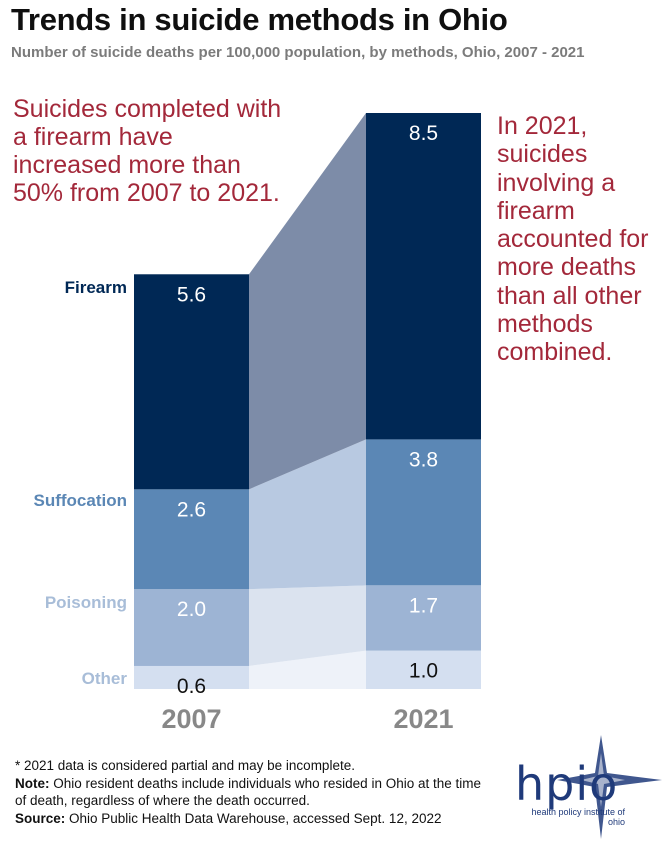 This screenshot has width=665, height=850. What do you see at coordinates (423, 605) in the screenshot?
I see `value-label-poisoning-2021: 1.7` at bounding box center [423, 605].